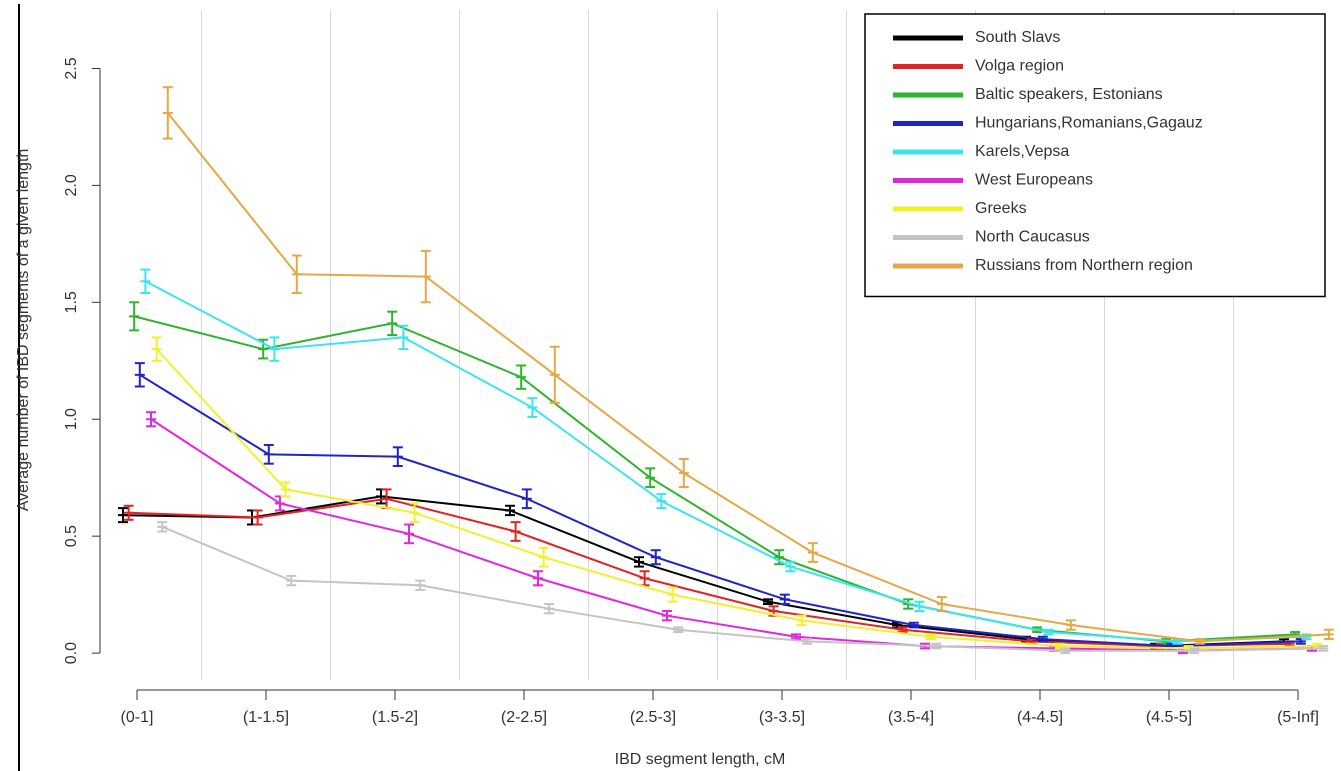 Image resolution: width=1341 pixels, height=771 pixels. What do you see at coordinates (1032, 237) in the screenshot?
I see `legend-label: North Caucasus` at bounding box center [1032, 237].